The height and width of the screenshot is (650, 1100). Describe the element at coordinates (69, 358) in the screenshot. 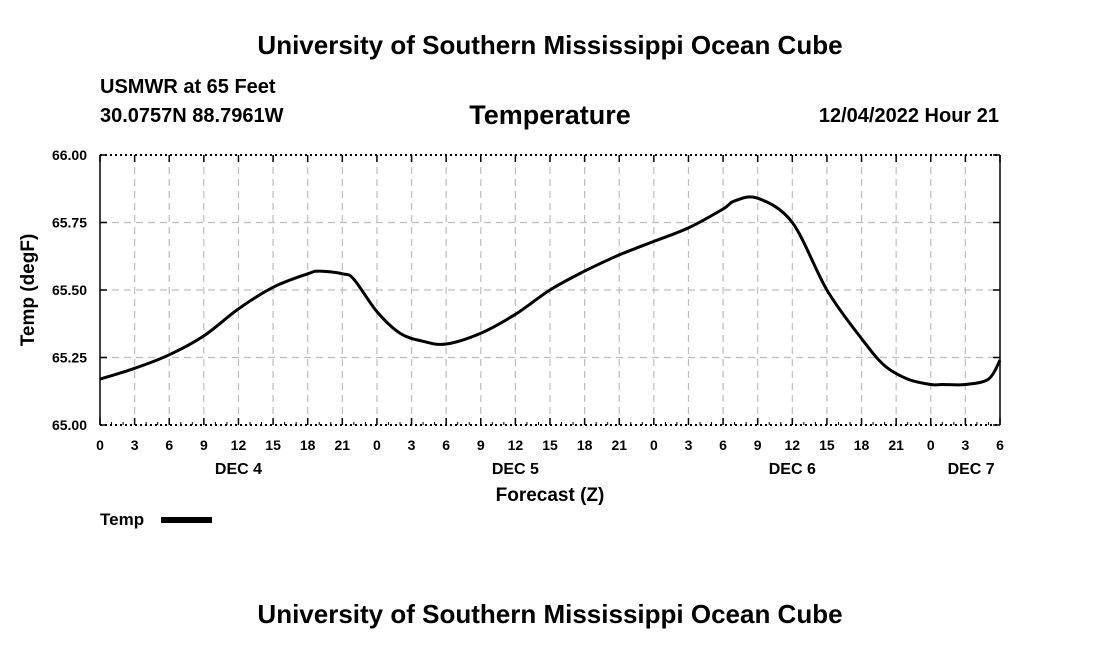

I see `y-tick-label: 65.25` at that location.